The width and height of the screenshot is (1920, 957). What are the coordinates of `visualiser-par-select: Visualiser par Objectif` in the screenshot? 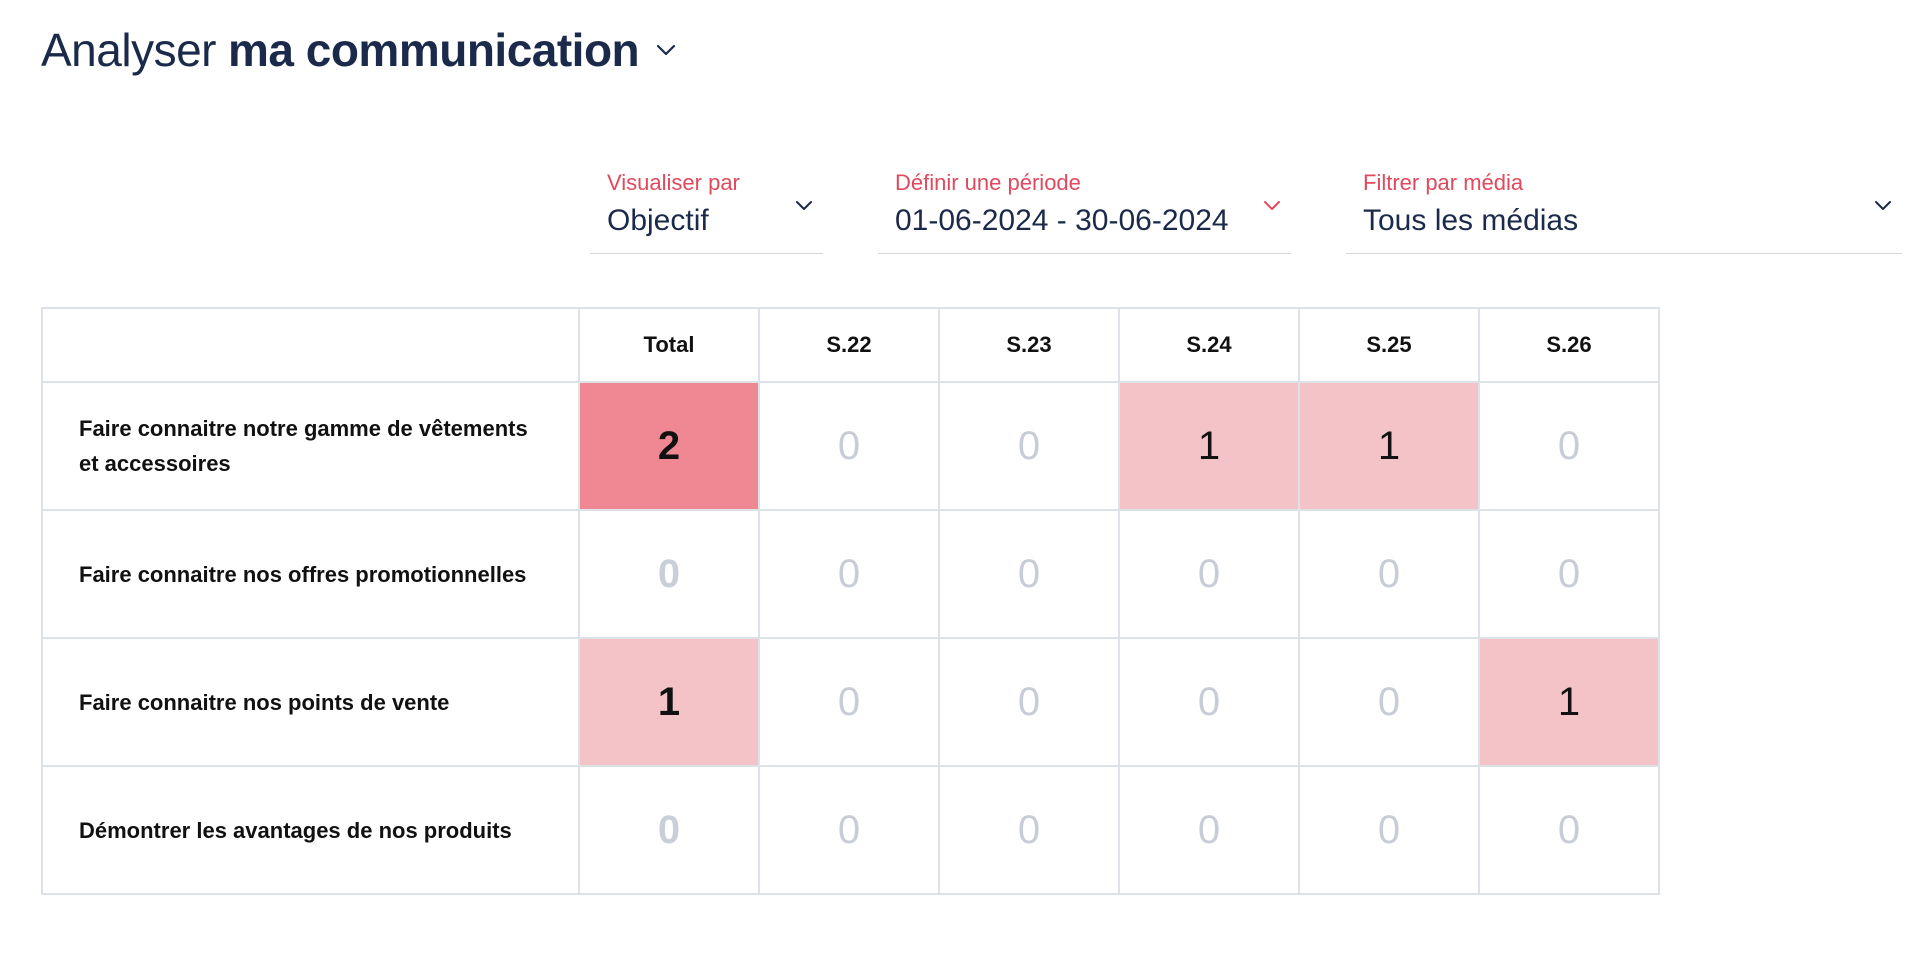 It's located at (706, 208).